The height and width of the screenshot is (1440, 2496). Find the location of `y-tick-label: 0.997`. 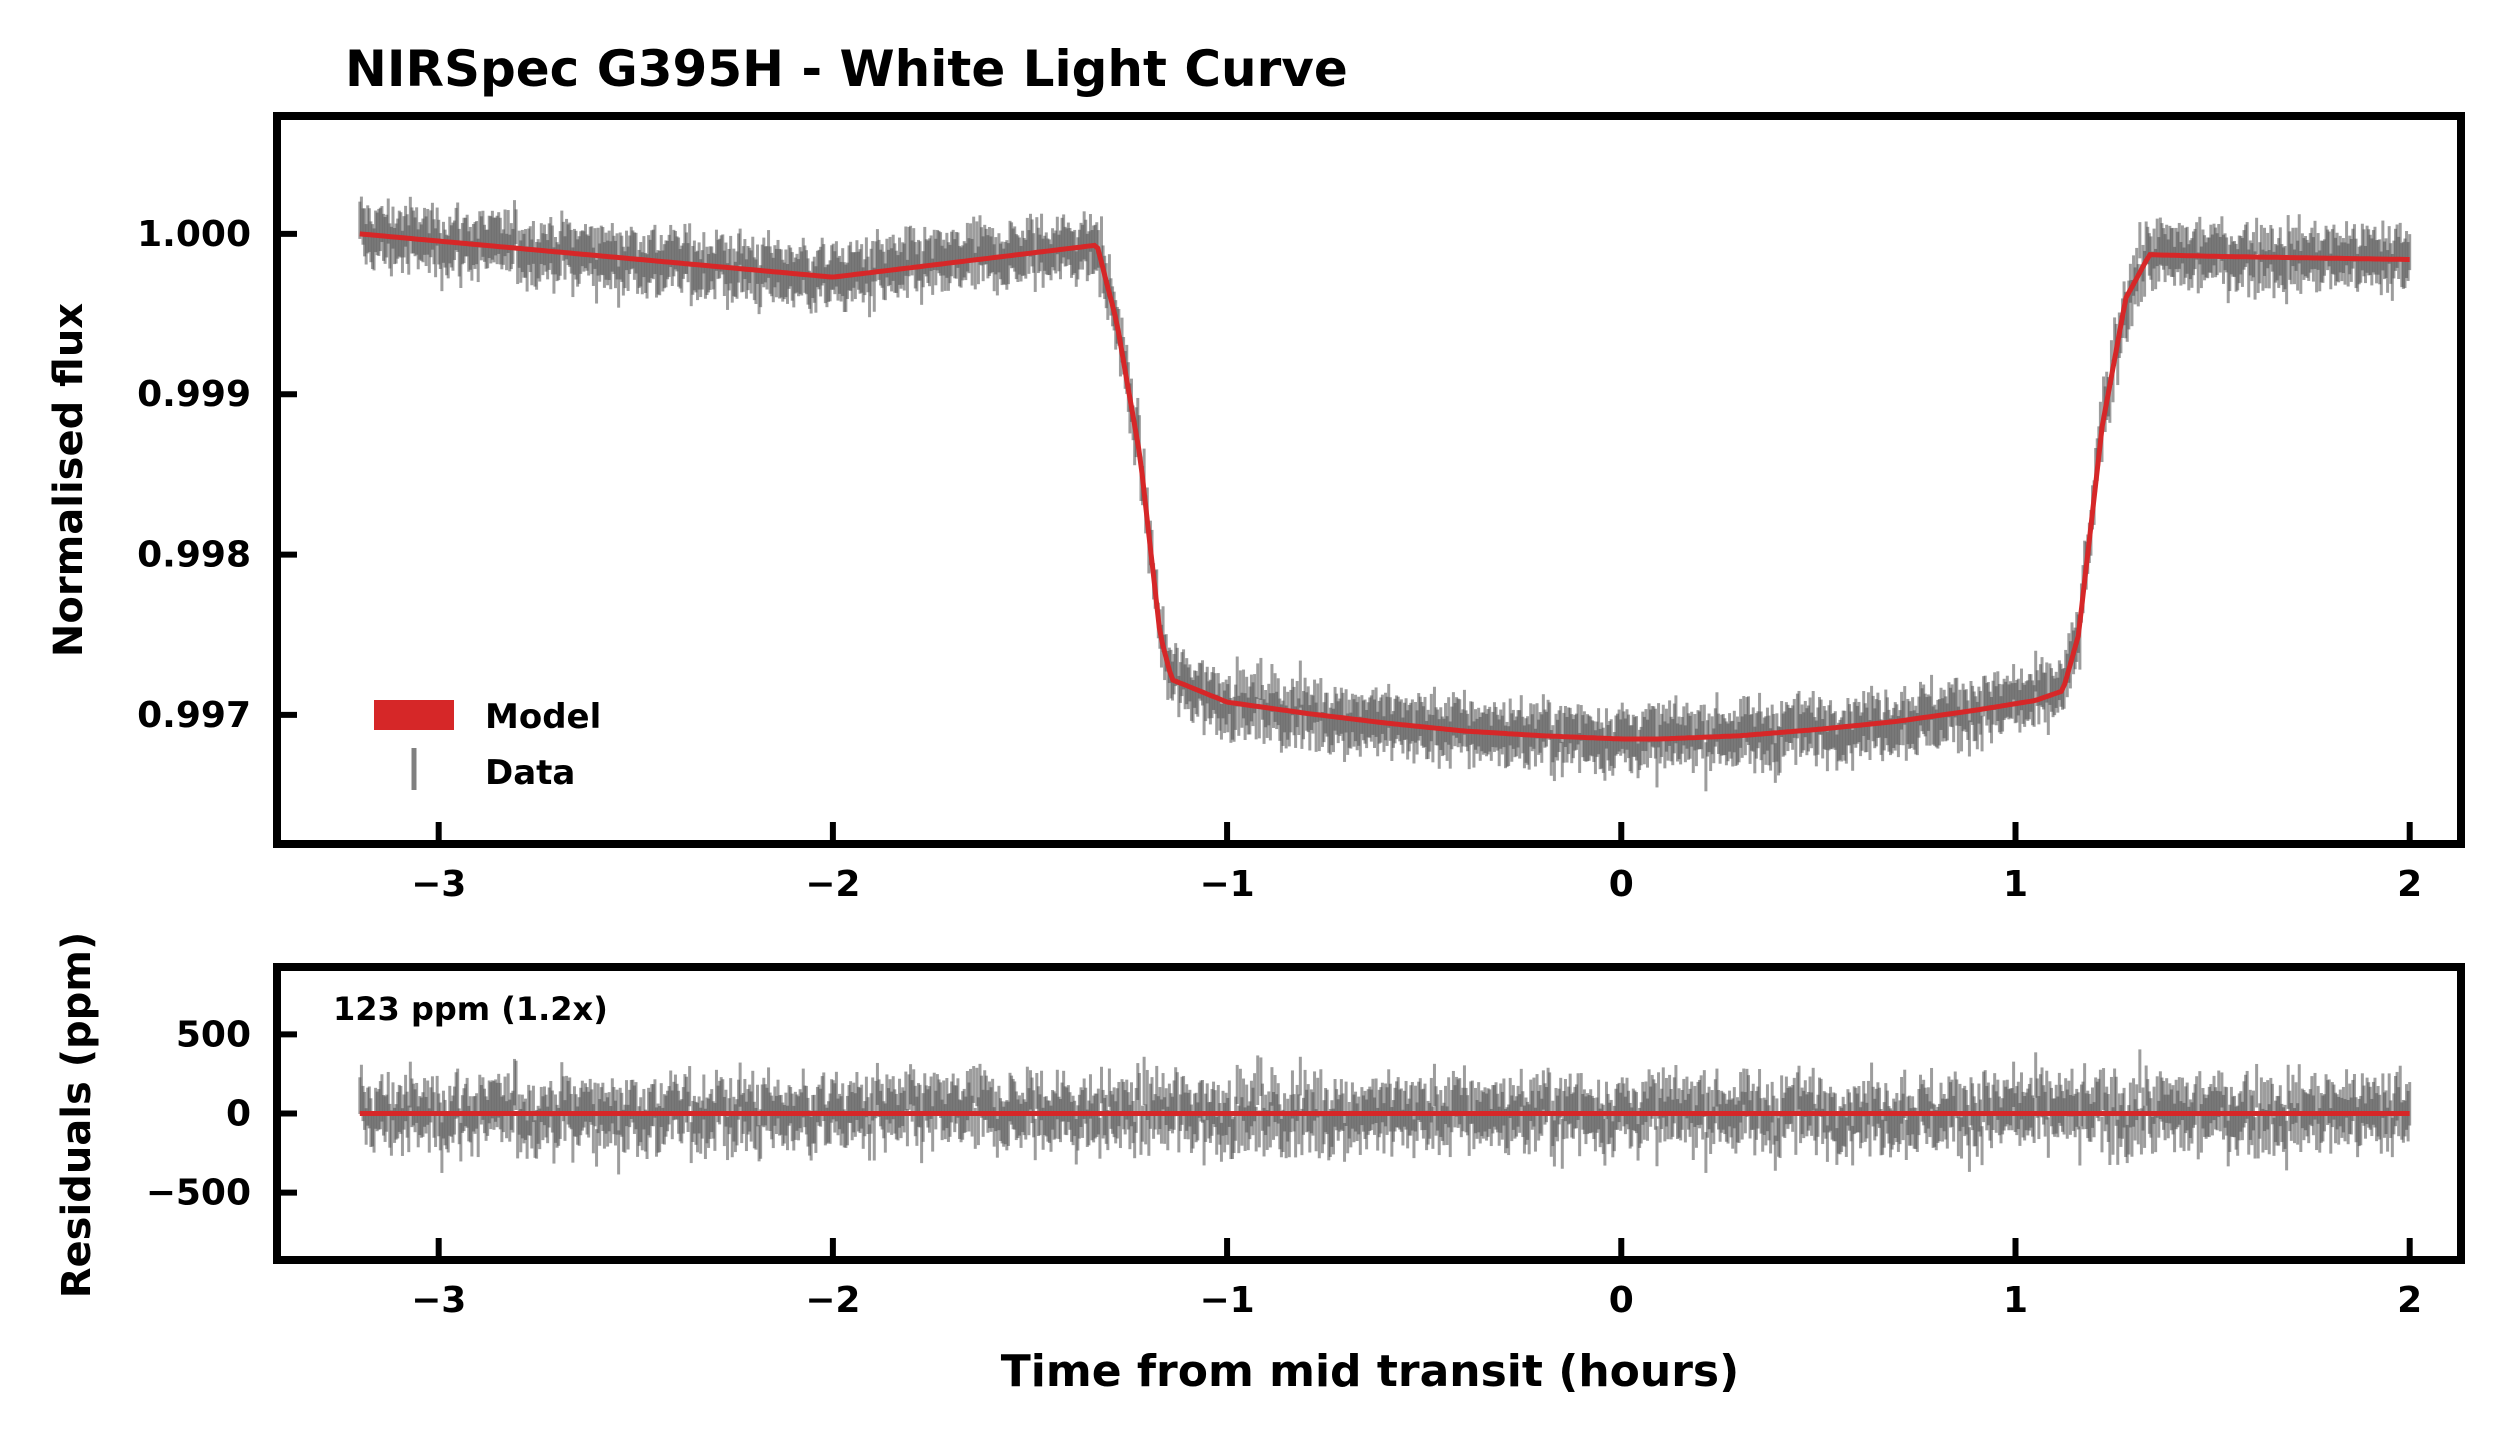

y-tick-label: 0.997 is located at coordinates (194, 715).